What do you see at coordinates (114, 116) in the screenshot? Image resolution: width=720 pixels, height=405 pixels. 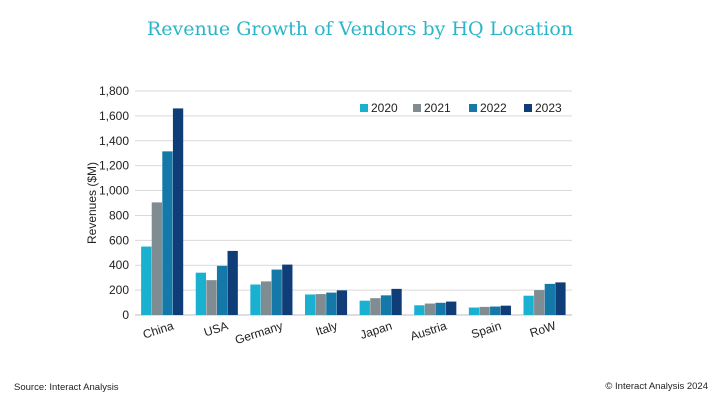 I see `y-tick-label: 1,600` at bounding box center [114, 116].